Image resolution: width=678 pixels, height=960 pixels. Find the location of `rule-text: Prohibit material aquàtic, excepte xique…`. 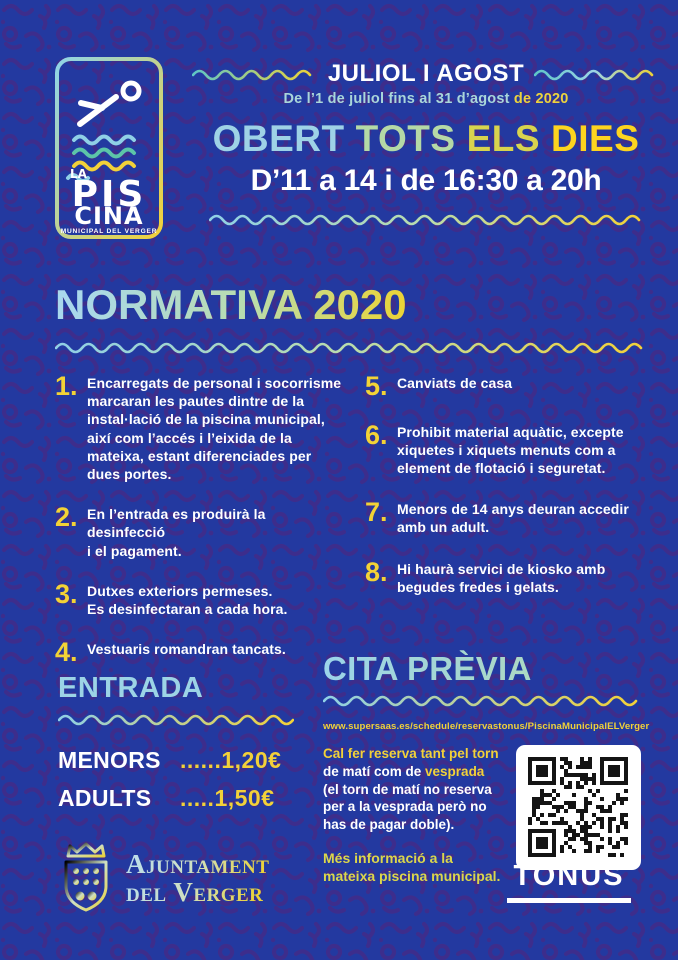

rule-text: Prohibit material aquàtic, excepte xique… is located at coordinates (510, 450).